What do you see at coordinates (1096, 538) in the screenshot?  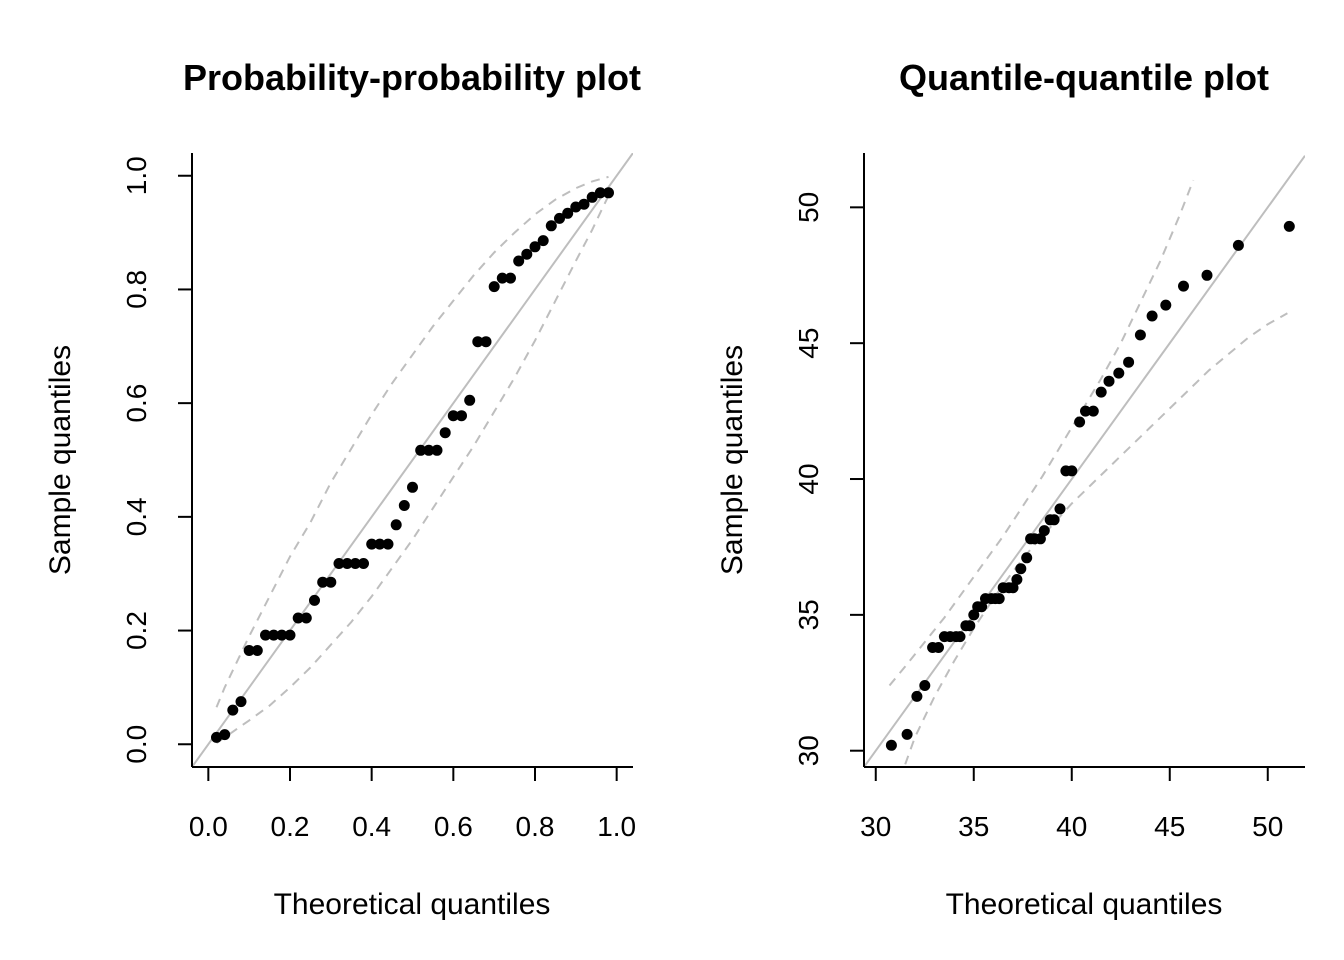 I see `qq-band-lower-line` at bounding box center [1096, 538].